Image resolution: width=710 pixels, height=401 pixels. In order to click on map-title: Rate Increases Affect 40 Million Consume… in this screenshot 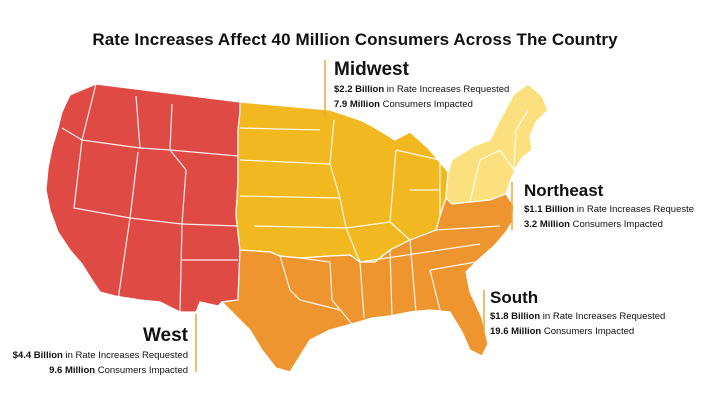, I will do `click(355, 39)`.